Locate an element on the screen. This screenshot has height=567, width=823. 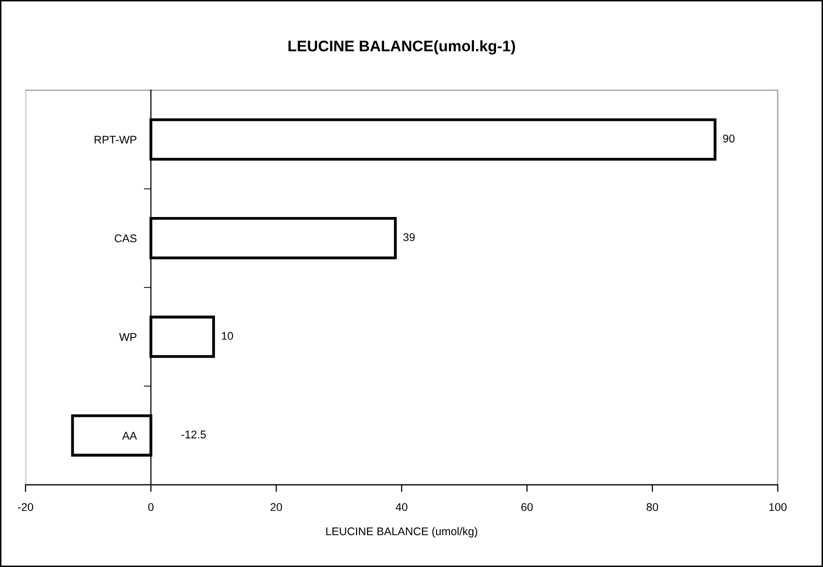
x-tick-label: 0 is located at coordinates (151, 507).